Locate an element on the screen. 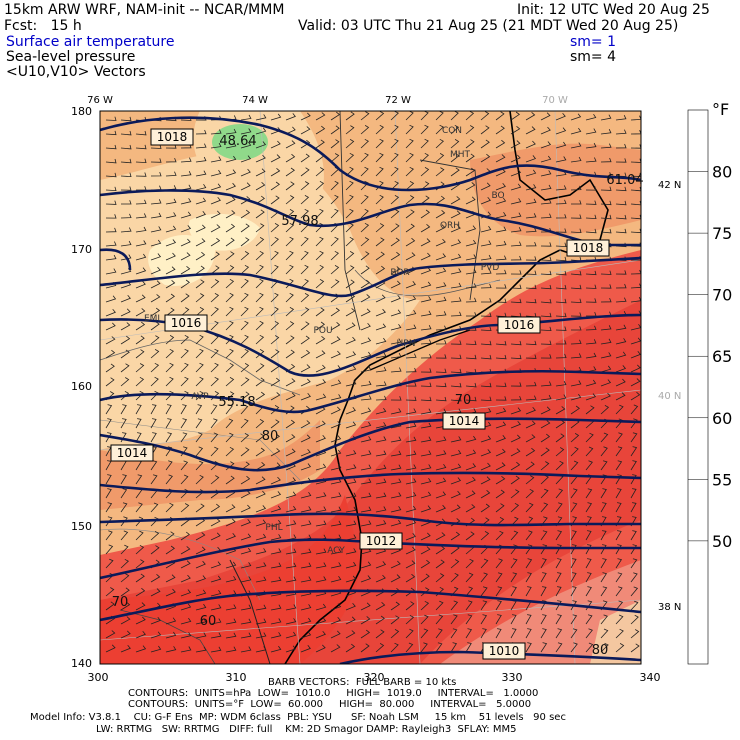 This screenshot has height=740, width=740. longitude-label: 74 W is located at coordinates (255, 100).